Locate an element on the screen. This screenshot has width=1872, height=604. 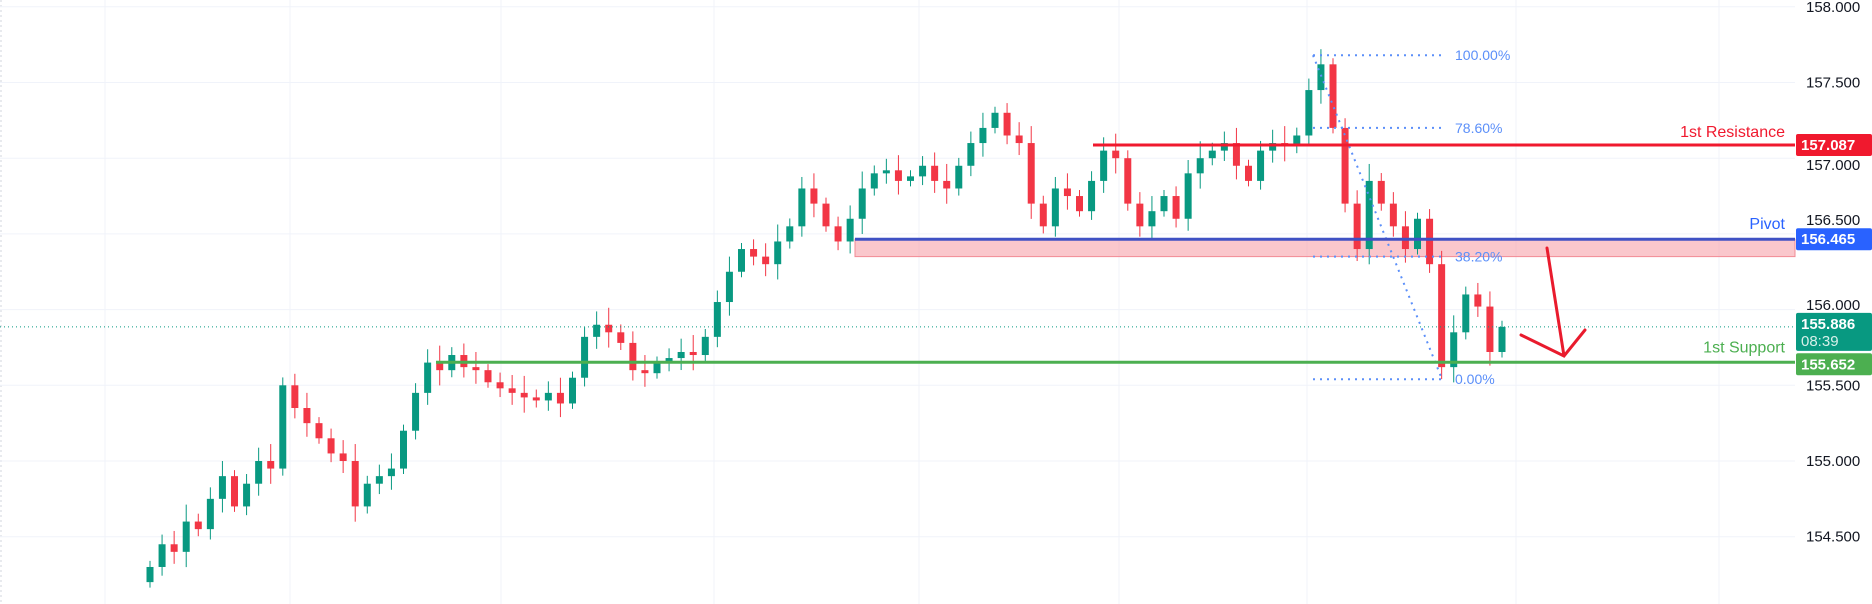
down-arrow-icon is located at coordinates (1553, 302).